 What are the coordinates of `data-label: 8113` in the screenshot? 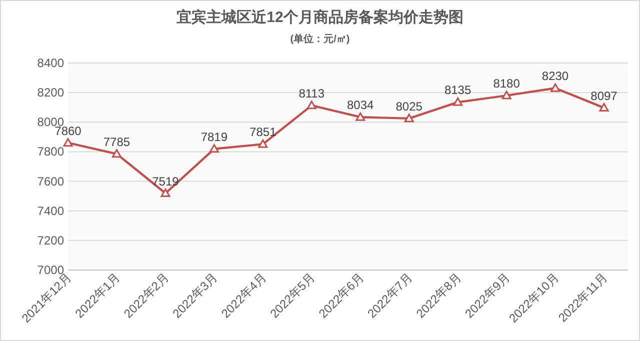 It's located at (311, 93).